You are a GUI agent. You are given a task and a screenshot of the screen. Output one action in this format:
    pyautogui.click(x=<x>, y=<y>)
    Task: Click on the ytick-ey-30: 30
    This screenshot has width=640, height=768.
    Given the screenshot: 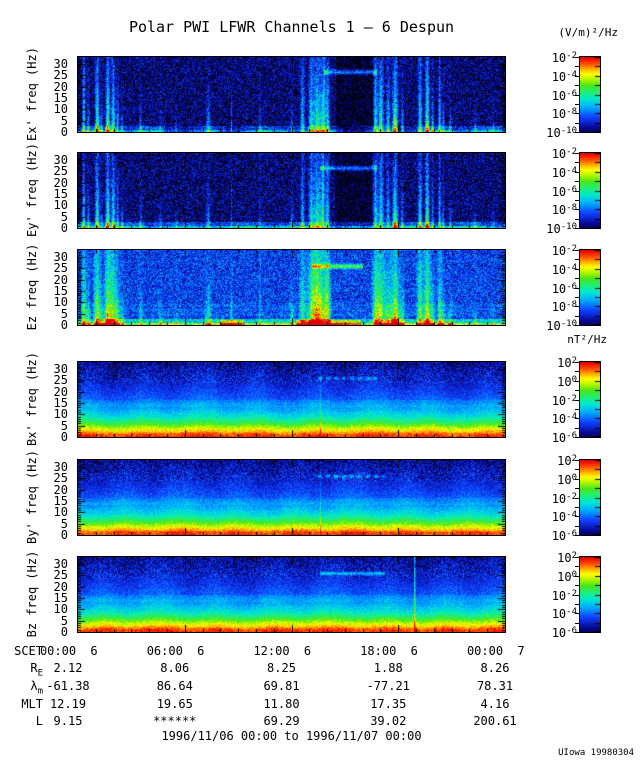 What is the action you would take?
    pyautogui.click(x=60, y=159)
    